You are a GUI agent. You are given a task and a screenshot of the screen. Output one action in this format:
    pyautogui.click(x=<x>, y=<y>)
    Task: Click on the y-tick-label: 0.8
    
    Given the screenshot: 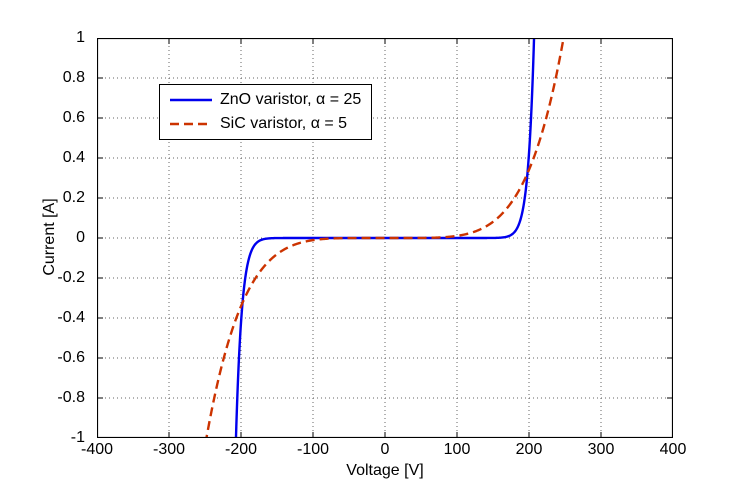 What is the action you would take?
    pyautogui.click(x=73, y=77)
    